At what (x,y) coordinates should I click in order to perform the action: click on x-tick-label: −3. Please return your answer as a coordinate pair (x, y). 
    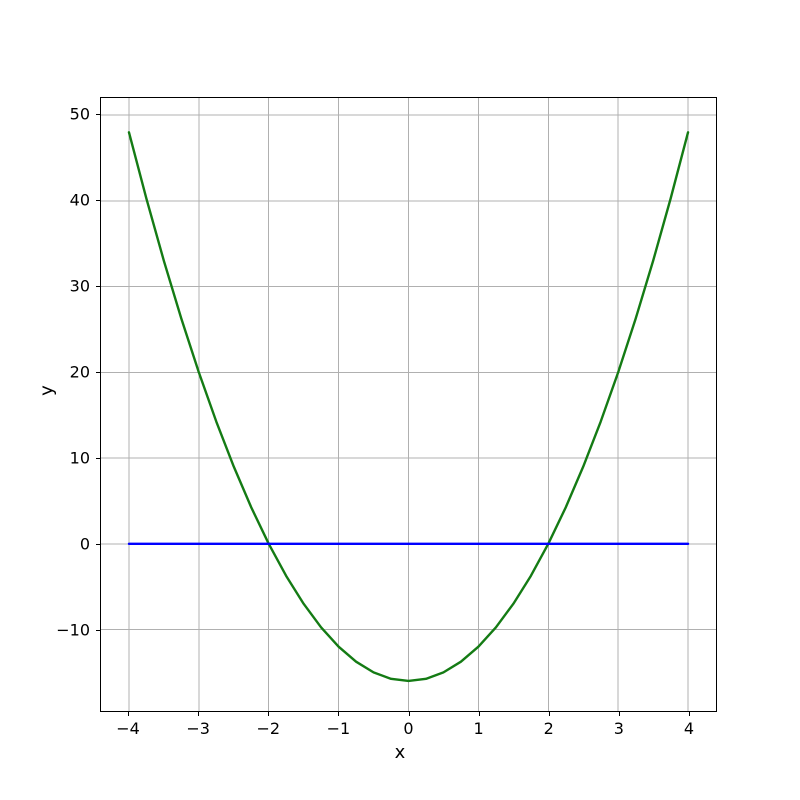
    Looking at the image, I should click on (198, 728).